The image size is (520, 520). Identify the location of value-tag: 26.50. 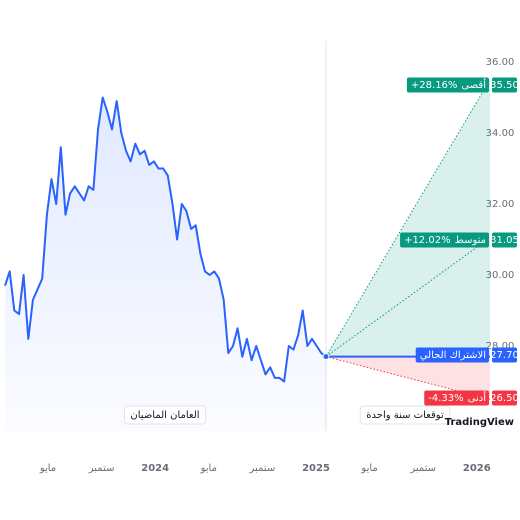
(504, 398).